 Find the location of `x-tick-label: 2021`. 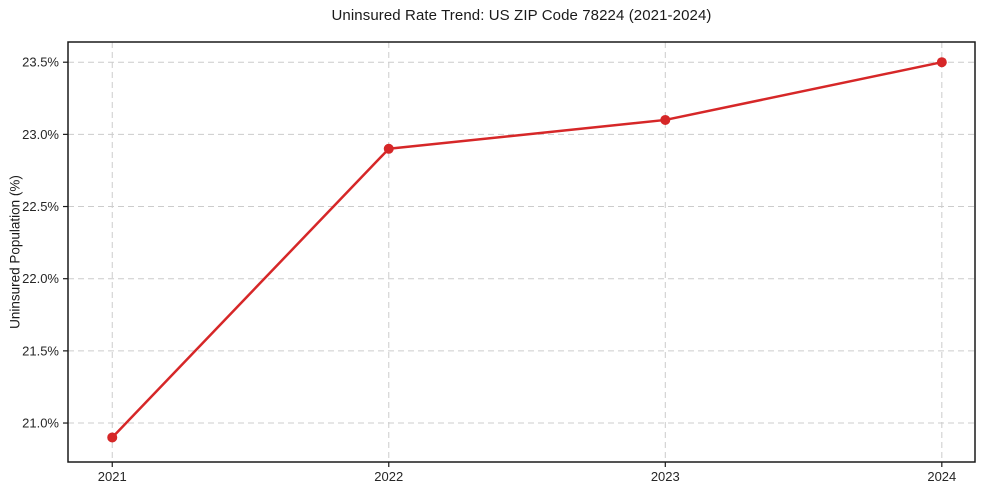

x-tick-label: 2021 is located at coordinates (112, 476).